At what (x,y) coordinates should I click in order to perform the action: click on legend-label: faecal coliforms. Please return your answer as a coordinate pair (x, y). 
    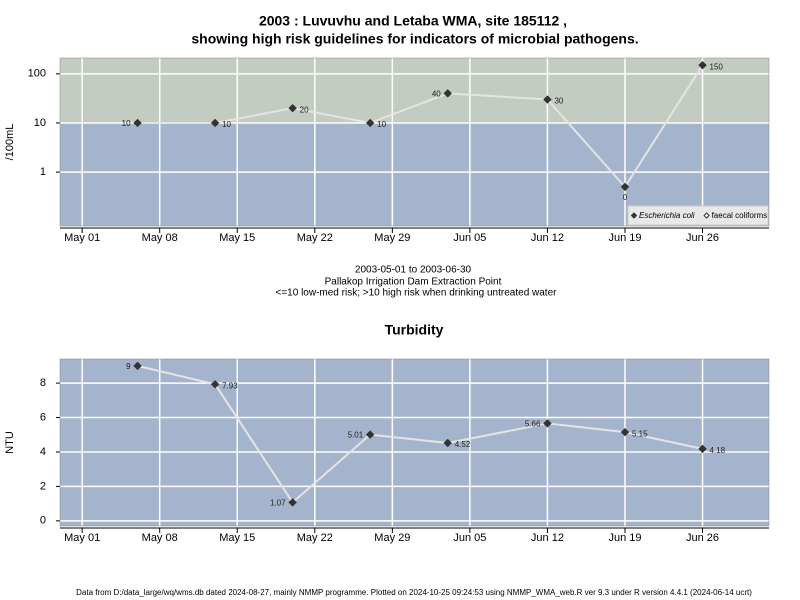
    Looking at the image, I should click on (740, 215).